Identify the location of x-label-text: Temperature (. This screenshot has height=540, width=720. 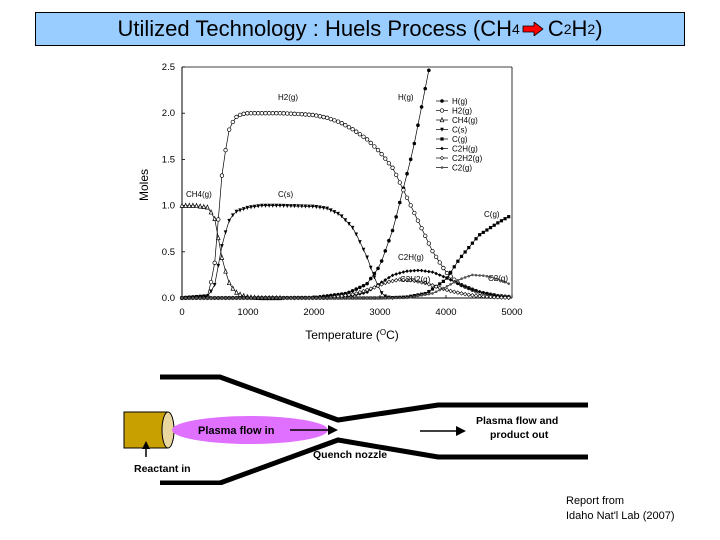
(342, 335).